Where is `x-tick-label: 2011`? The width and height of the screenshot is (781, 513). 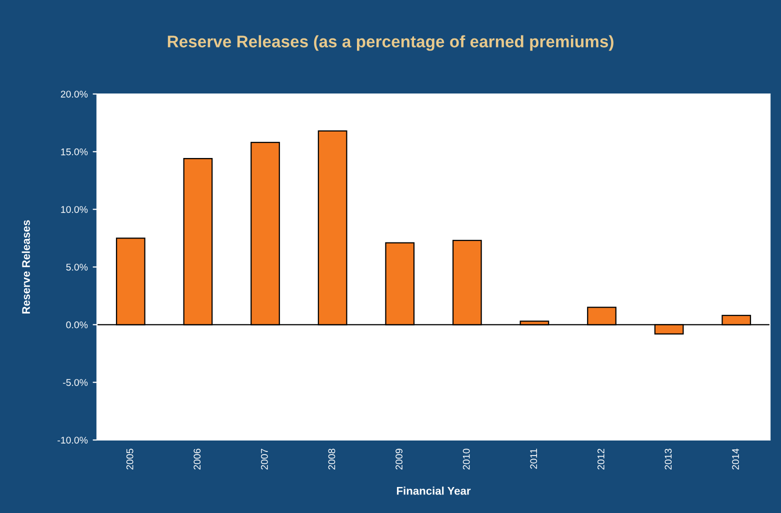
x-tick-label: 2011 is located at coordinates (534, 458).